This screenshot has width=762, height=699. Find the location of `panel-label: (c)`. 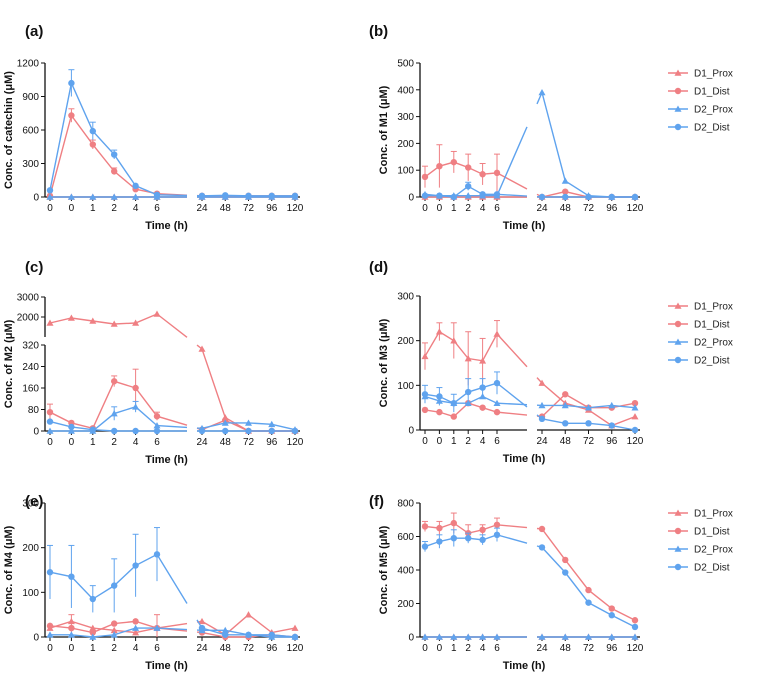

panel-label: (c) is located at coordinates (34, 267).